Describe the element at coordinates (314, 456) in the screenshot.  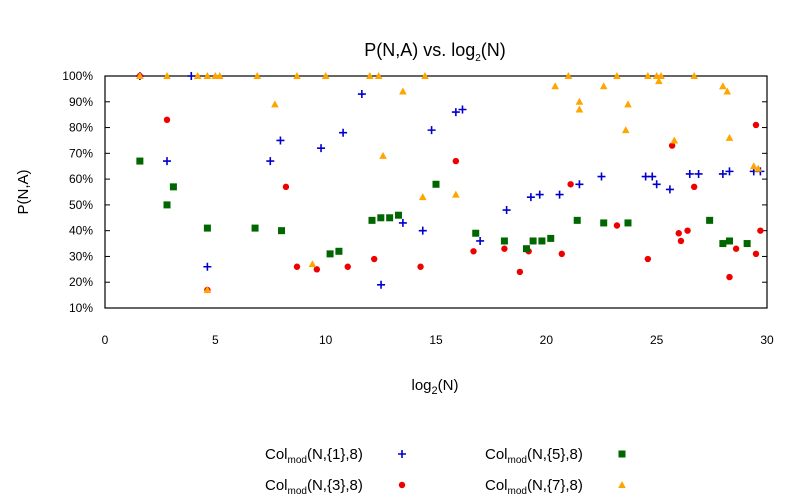
I see `legend-label: Colmod(N,{1},8)` at that location.